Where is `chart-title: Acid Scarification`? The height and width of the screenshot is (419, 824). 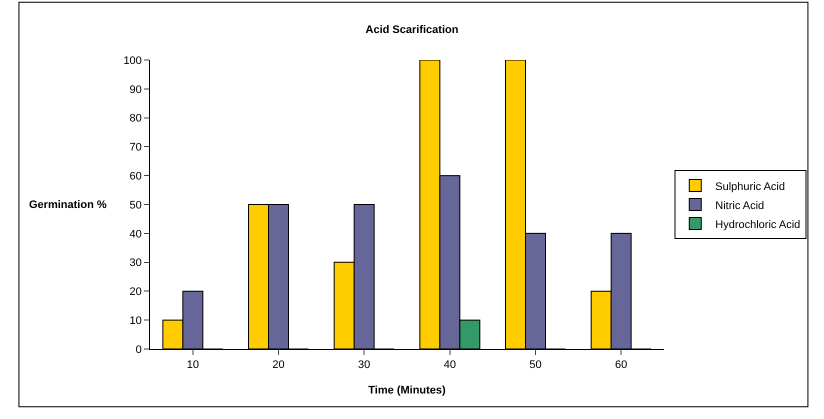 chart-title: Acid Scarification is located at coordinates (412, 30).